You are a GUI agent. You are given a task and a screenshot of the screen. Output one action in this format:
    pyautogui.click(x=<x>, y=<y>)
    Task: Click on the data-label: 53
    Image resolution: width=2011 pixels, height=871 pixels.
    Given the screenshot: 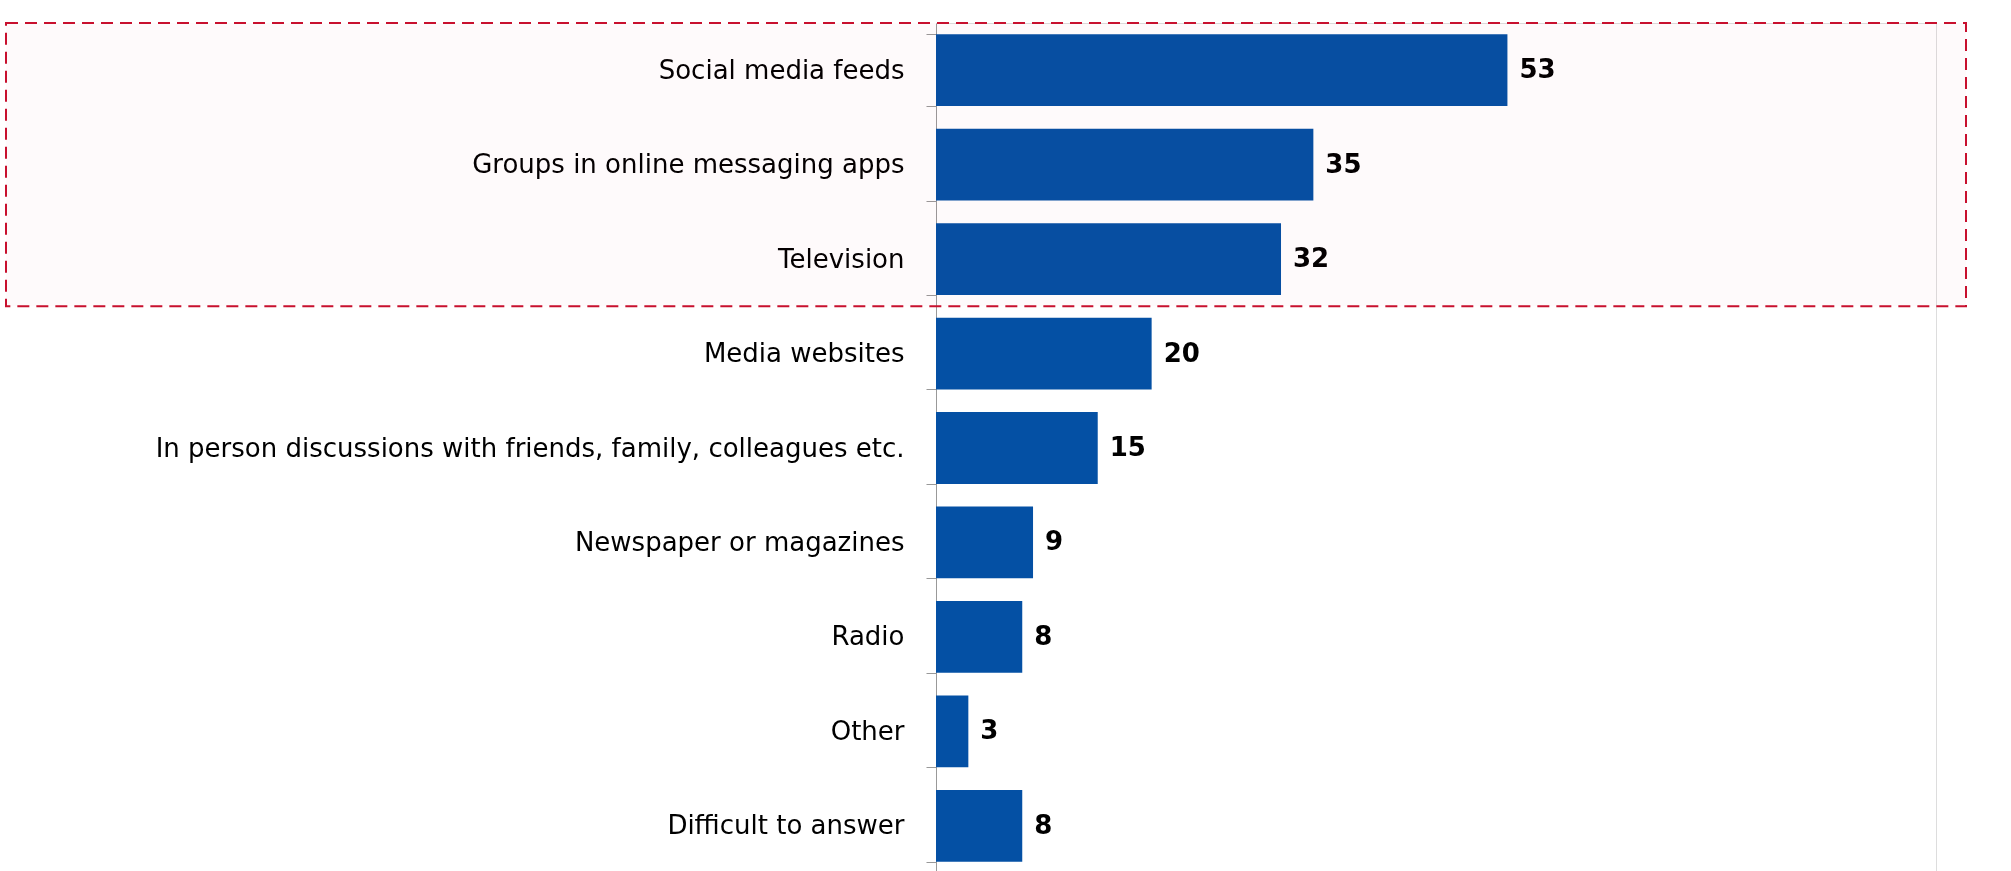 What is the action you would take?
    pyautogui.click(x=1537, y=69)
    